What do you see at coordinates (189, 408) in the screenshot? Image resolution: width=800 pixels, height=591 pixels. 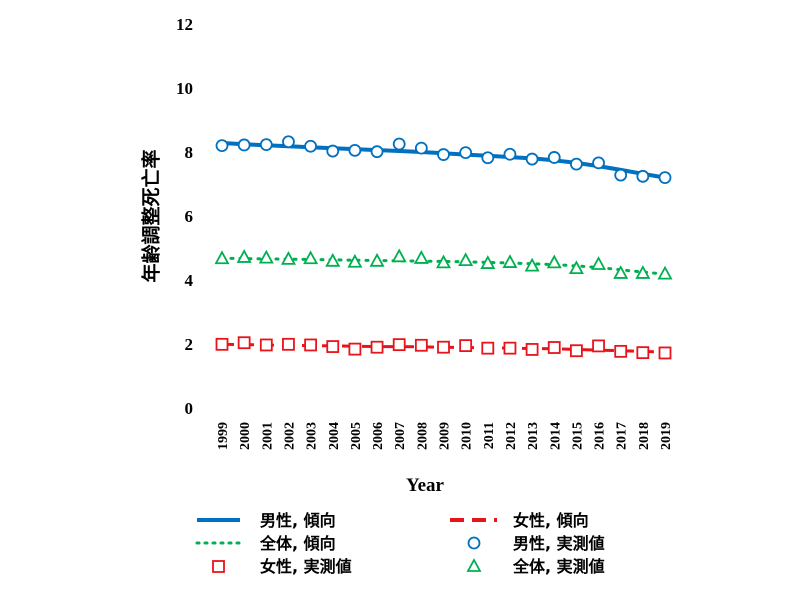 I see `y-tick-label: 0` at bounding box center [189, 408].